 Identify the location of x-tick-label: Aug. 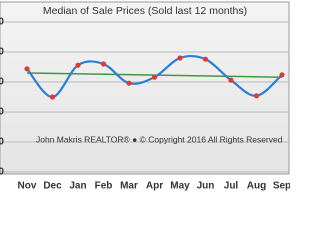
(256, 186).